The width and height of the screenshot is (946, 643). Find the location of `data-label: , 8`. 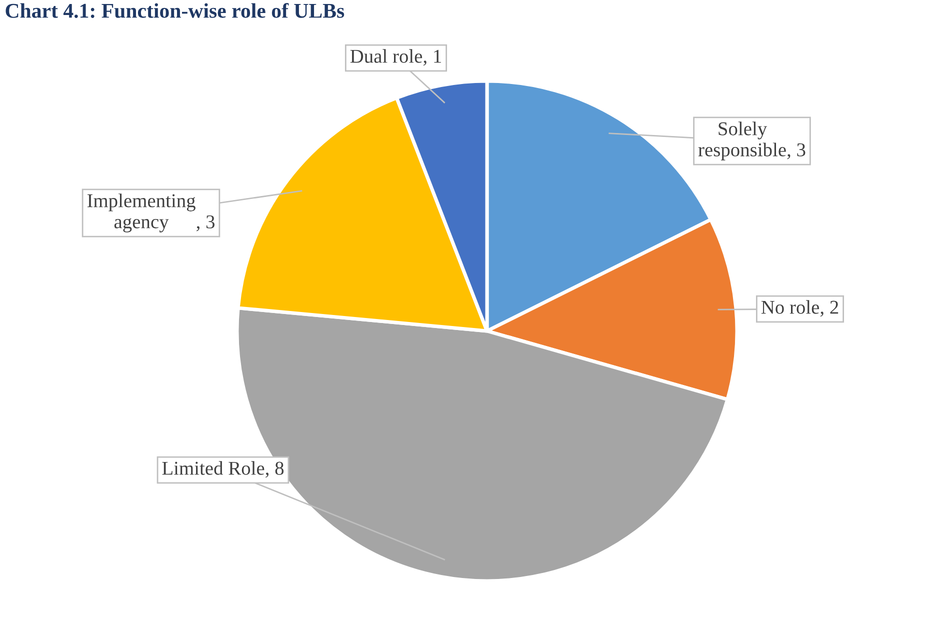

data-label: , 8 is located at coordinates (275, 470).